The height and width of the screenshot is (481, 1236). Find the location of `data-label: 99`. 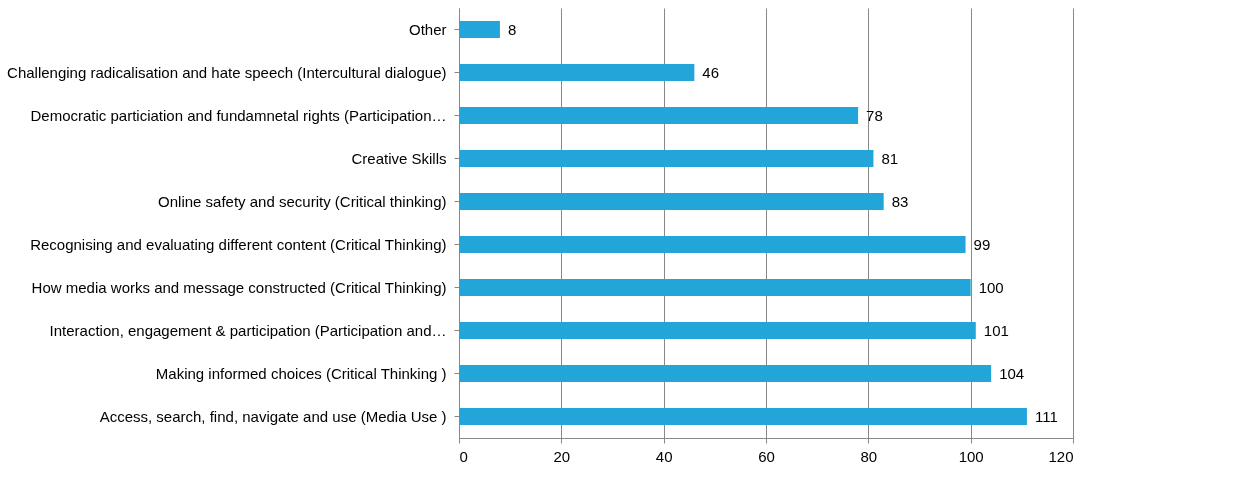

data-label: 99 is located at coordinates (982, 244).